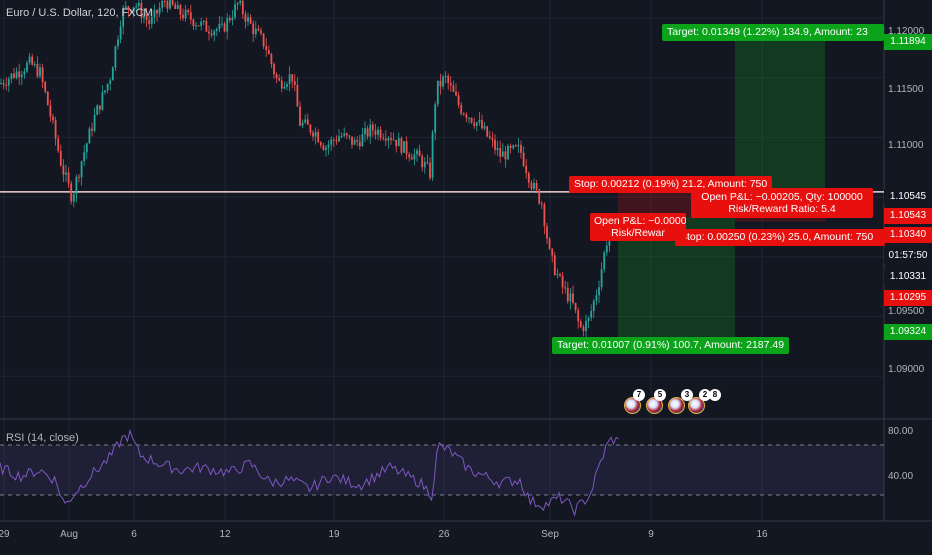  What do you see at coordinates (908, 256) in the screenshot?
I see `countdown-timer: 01:57:50` at bounding box center [908, 256].